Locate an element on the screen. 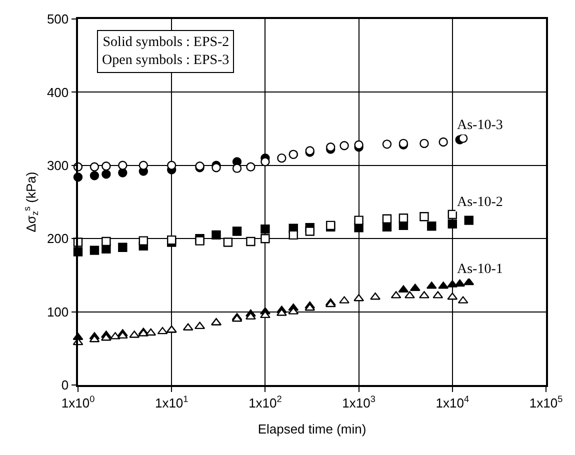 Image resolution: width=575 pixels, height=455 pixels. x-tick-label: 1x10$^{2}$ is located at coordinates (265, 402).